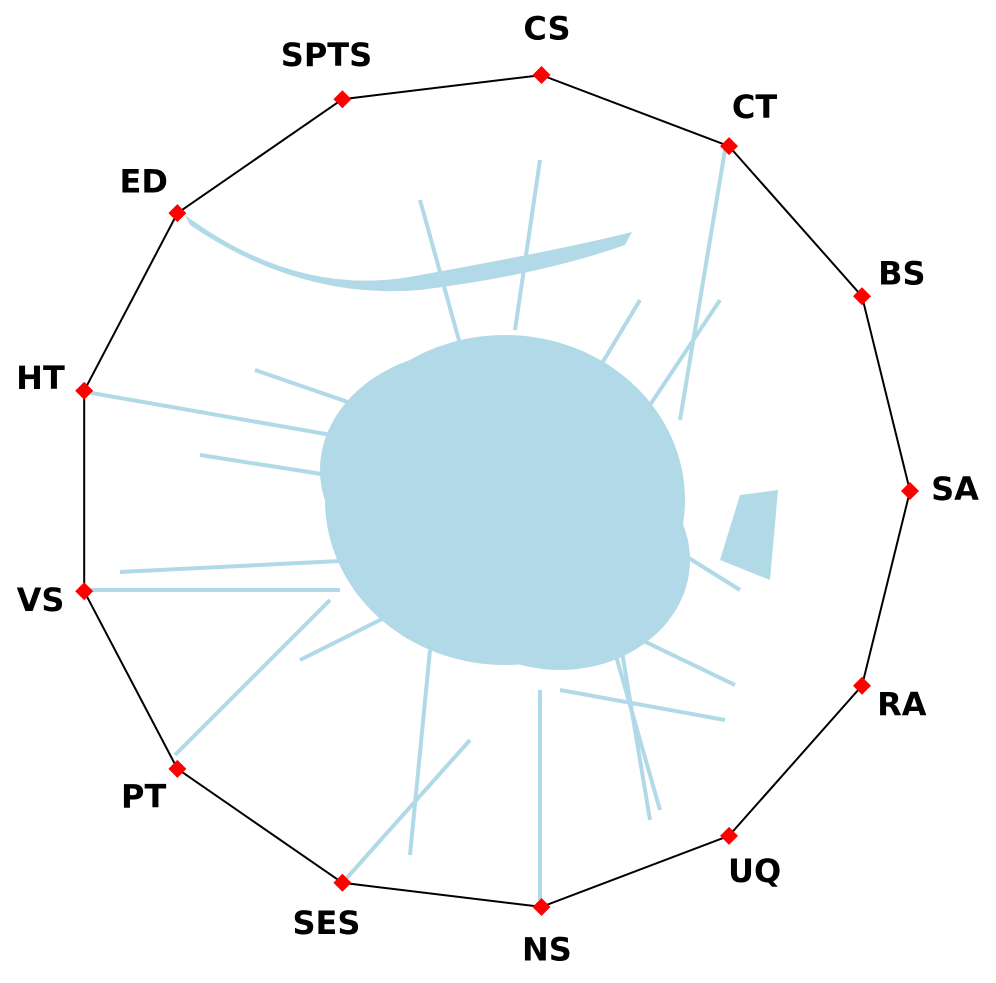 The image size is (996, 983). What do you see at coordinates (40, 378) in the screenshot?
I see `anchor-label: HT` at bounding box center [40, 378].